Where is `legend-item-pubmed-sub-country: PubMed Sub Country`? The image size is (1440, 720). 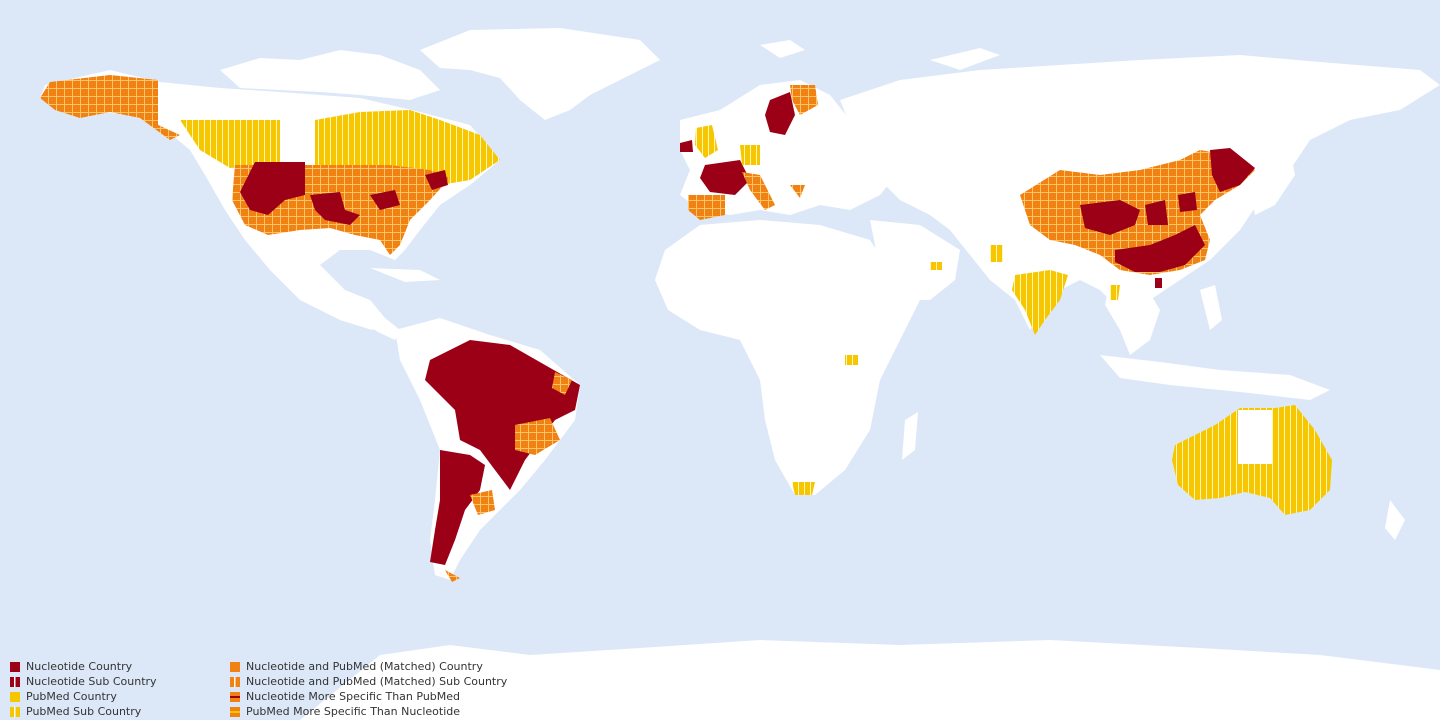
legend-item-pubmed-sub-country: PubMed Sub Country is located at coordinates (75, 711).